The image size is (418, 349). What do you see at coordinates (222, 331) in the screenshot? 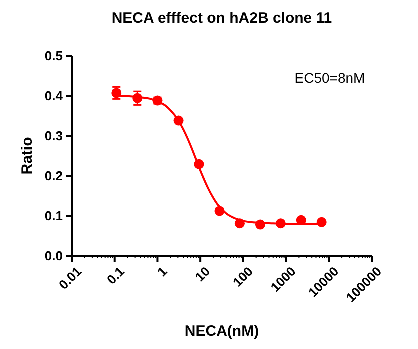
I see `x-axis-title: NECA(nM)` at bounding box center [222, 331].